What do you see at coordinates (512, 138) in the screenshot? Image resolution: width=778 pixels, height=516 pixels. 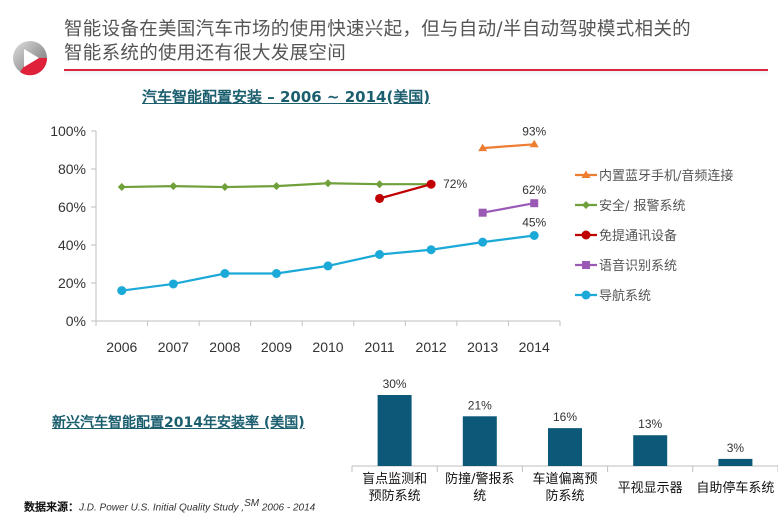 I see `series-0: 93%` at bounding box center [512, 138].